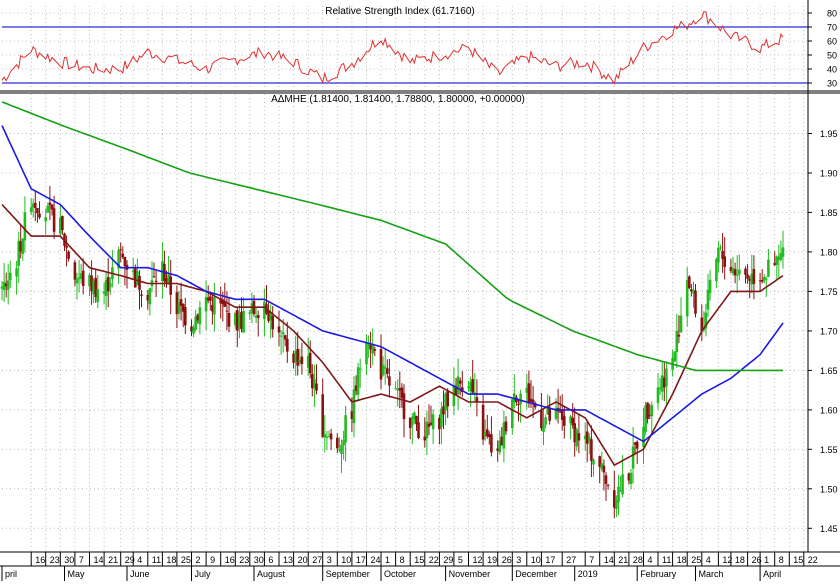  I want to click on rsi-line, so click(392, 48).